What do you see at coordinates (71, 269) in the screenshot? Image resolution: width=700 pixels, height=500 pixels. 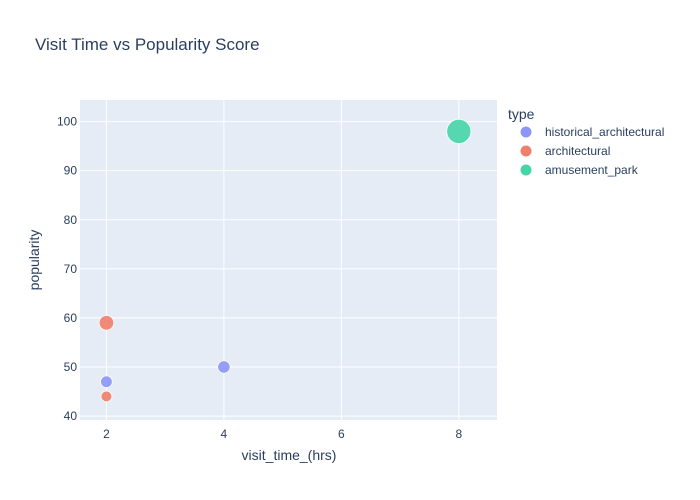 I see `y-tick-label: 70` at bounding box center [71, 269].